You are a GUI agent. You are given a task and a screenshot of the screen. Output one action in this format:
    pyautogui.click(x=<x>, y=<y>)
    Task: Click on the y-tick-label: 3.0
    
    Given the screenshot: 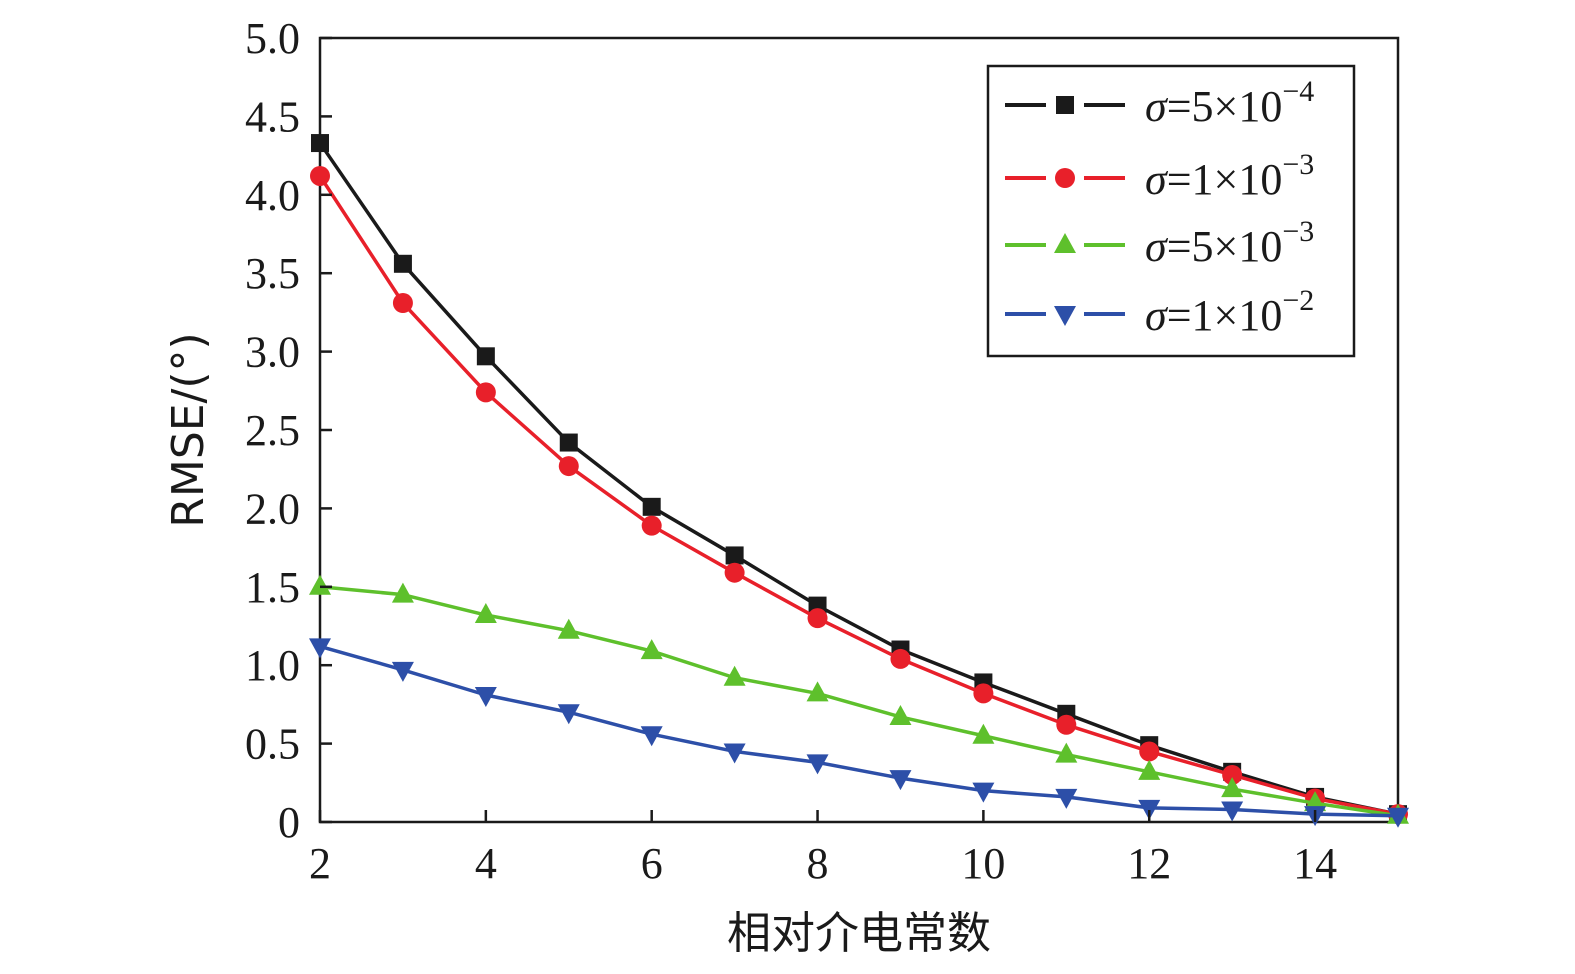 What is the action you would take?
    pyautogui.click(x=272, y=352)
    